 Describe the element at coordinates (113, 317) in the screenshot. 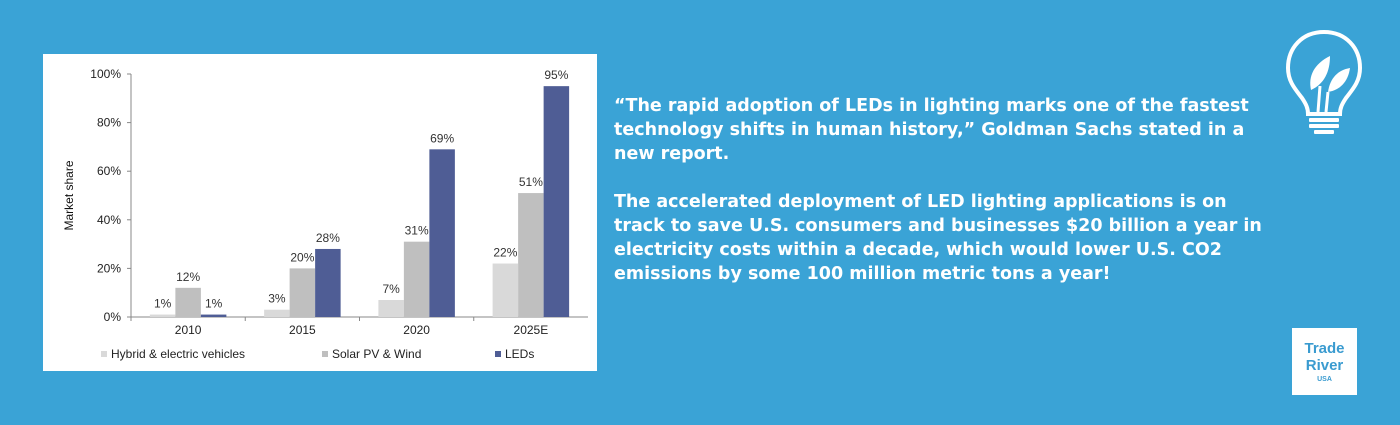

I see `y-tick-label: 0%` at that location.